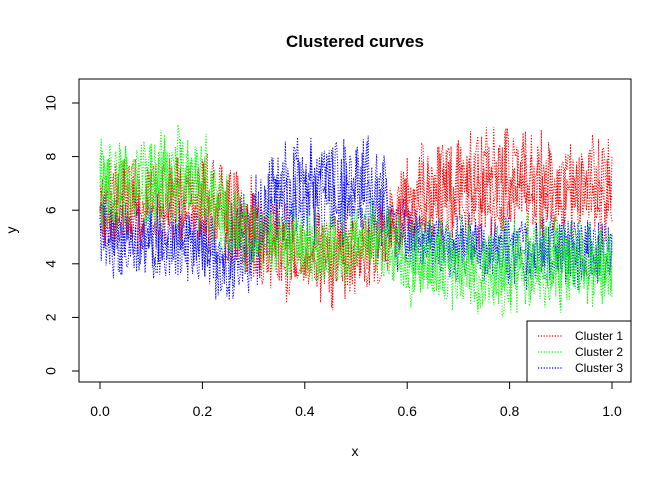 This screenshot has width=672, height=480. I want to click on x-tick-label: 0.2, so click(203, 411).